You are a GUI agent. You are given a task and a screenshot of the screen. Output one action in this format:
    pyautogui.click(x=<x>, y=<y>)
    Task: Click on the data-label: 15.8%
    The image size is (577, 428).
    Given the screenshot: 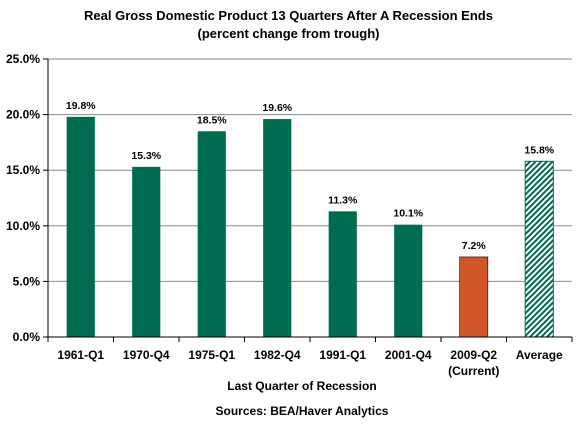 What is the action you would take?
    pyautogui.click(x=539, y=150)
    